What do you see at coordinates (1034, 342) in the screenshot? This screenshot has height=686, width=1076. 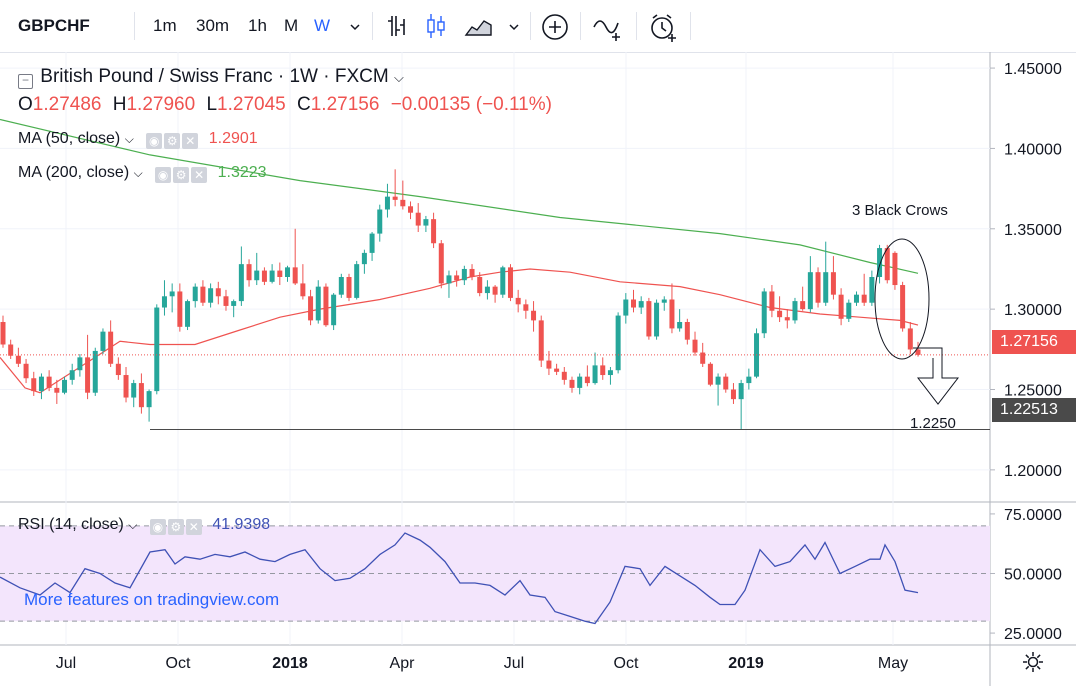 I see `last-price-tag: 1.27156` at bounding box center [1034, 342].